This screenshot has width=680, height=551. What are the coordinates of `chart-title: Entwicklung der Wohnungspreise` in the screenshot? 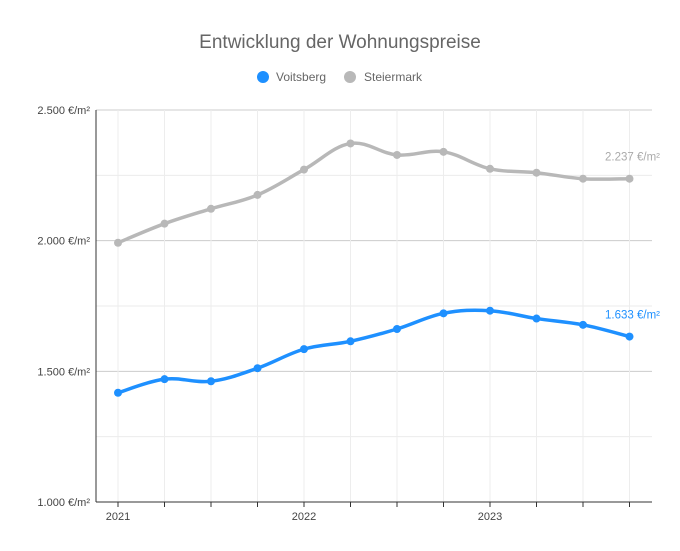 It's located at (340, 42).